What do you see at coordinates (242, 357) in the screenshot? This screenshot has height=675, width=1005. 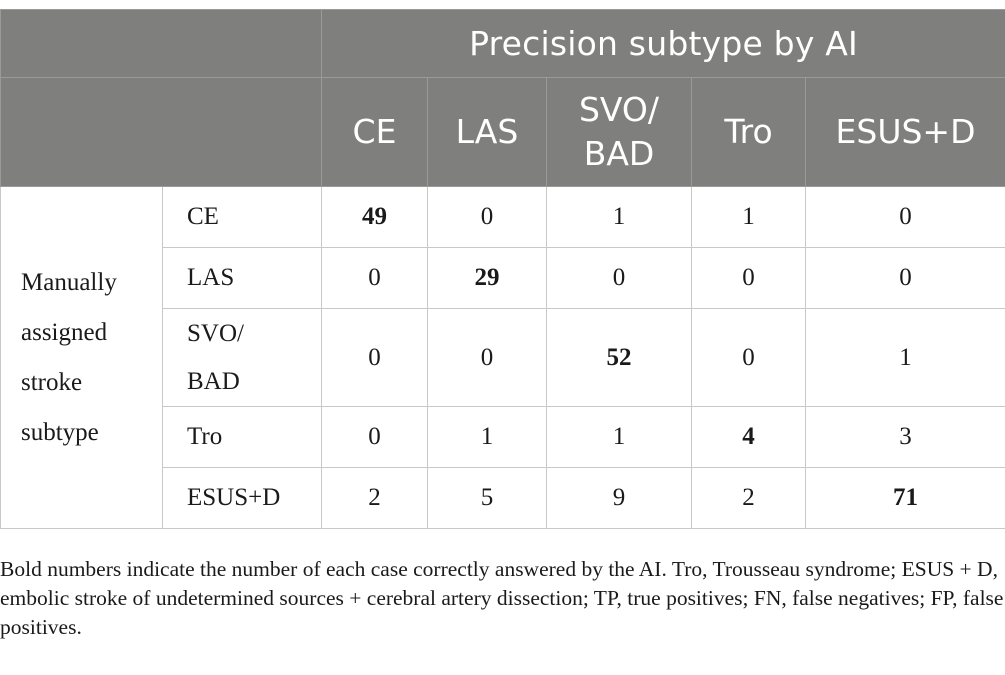 I see `row-label-svo-bad: SVO/ BAD` at bounding box center [242, 357].